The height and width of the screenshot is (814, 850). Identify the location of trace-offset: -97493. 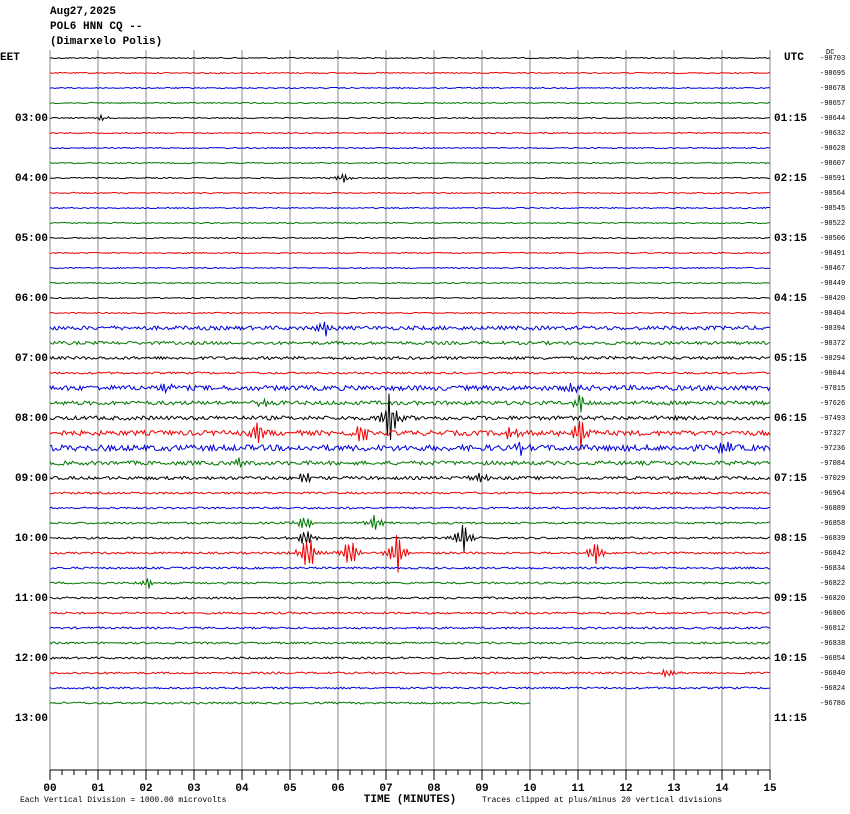
(832, 419).